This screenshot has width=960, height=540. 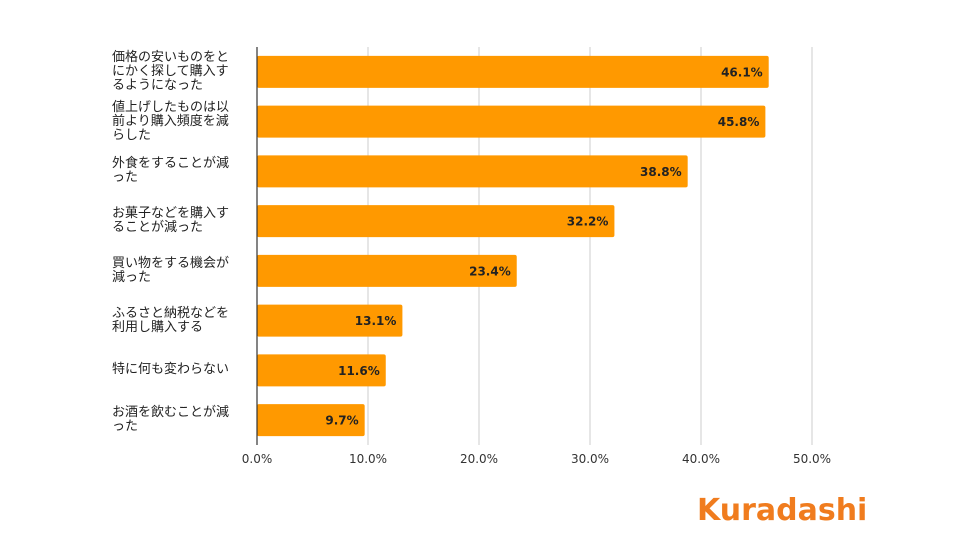 I want to click on category-label-line: 値上げしたものは以, so click(x=171, y=107).